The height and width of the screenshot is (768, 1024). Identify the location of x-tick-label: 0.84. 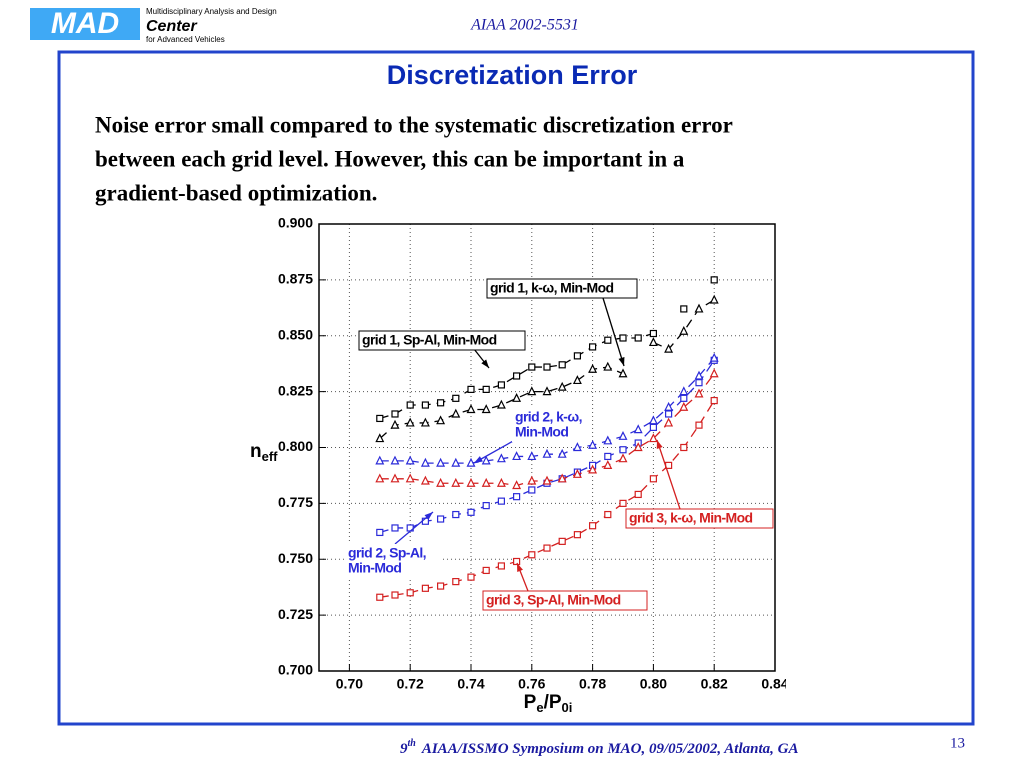
(774, 684).